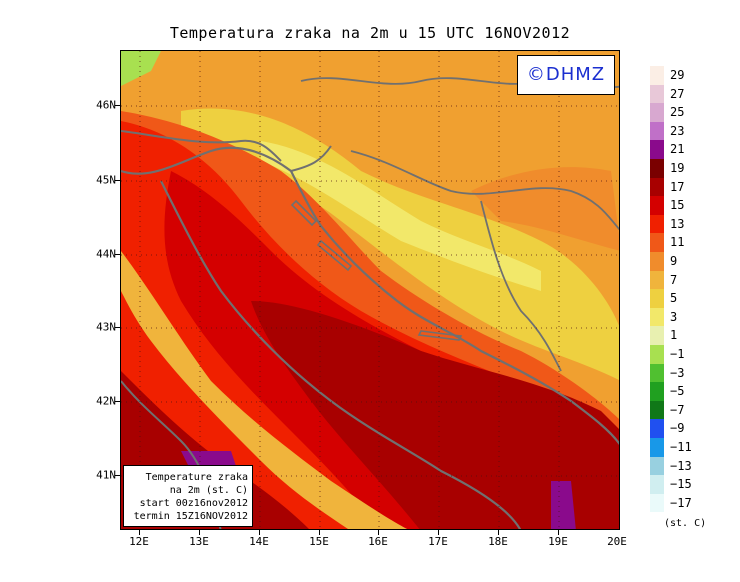 This screenshot has height=582, width=740. Describe the element at coordinates (558, 541) in the screenshot. I see `lon-label: 19E` at that location.